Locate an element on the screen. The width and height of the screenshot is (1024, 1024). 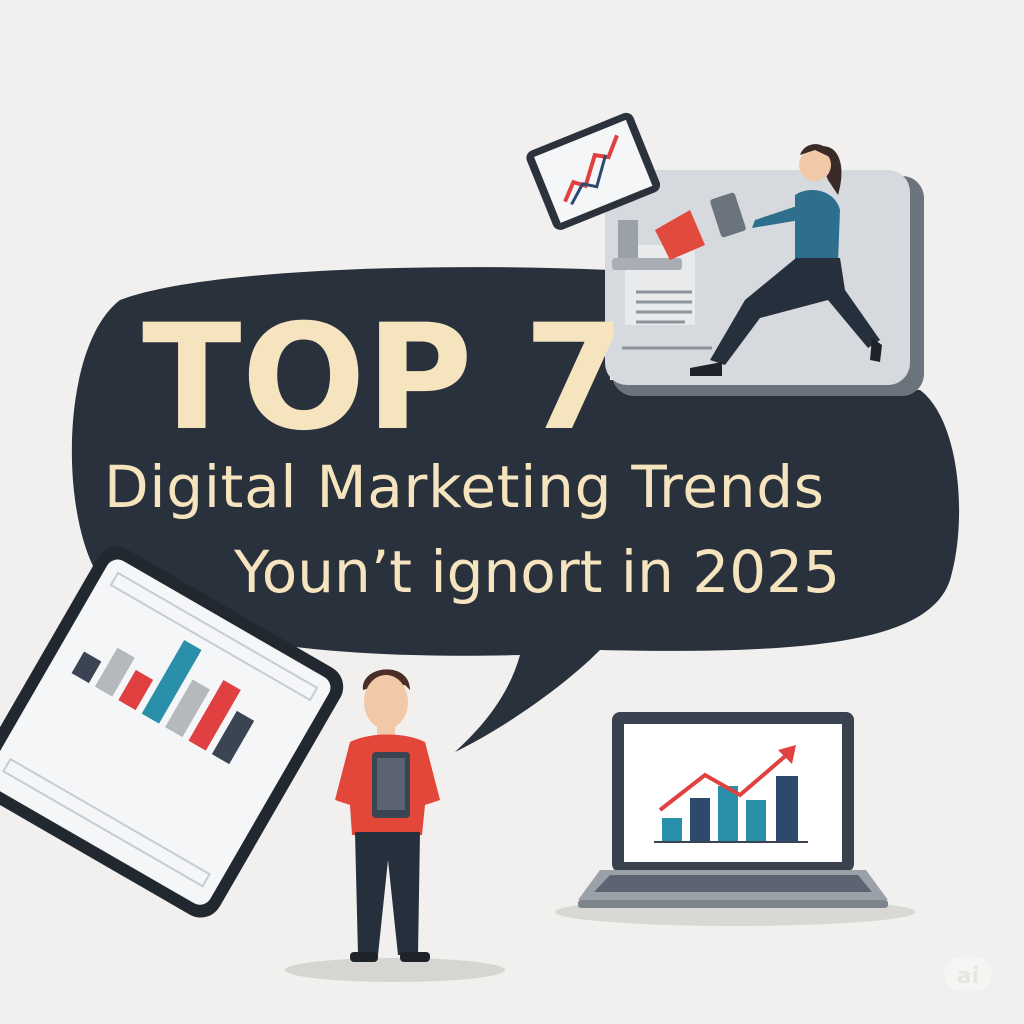
watermark-badge is located at coordinates (968, 974).